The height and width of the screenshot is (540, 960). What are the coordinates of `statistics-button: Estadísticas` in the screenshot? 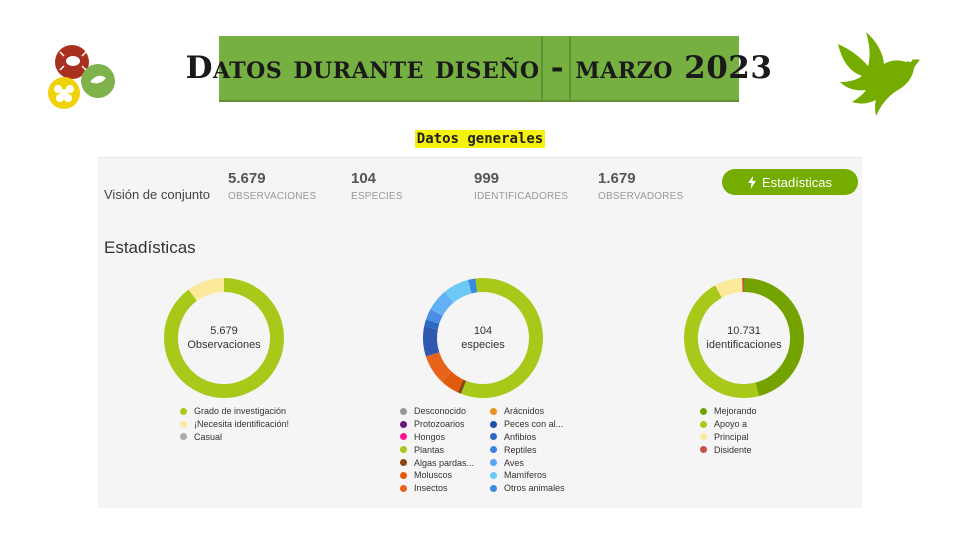 It's located at (790, 182).